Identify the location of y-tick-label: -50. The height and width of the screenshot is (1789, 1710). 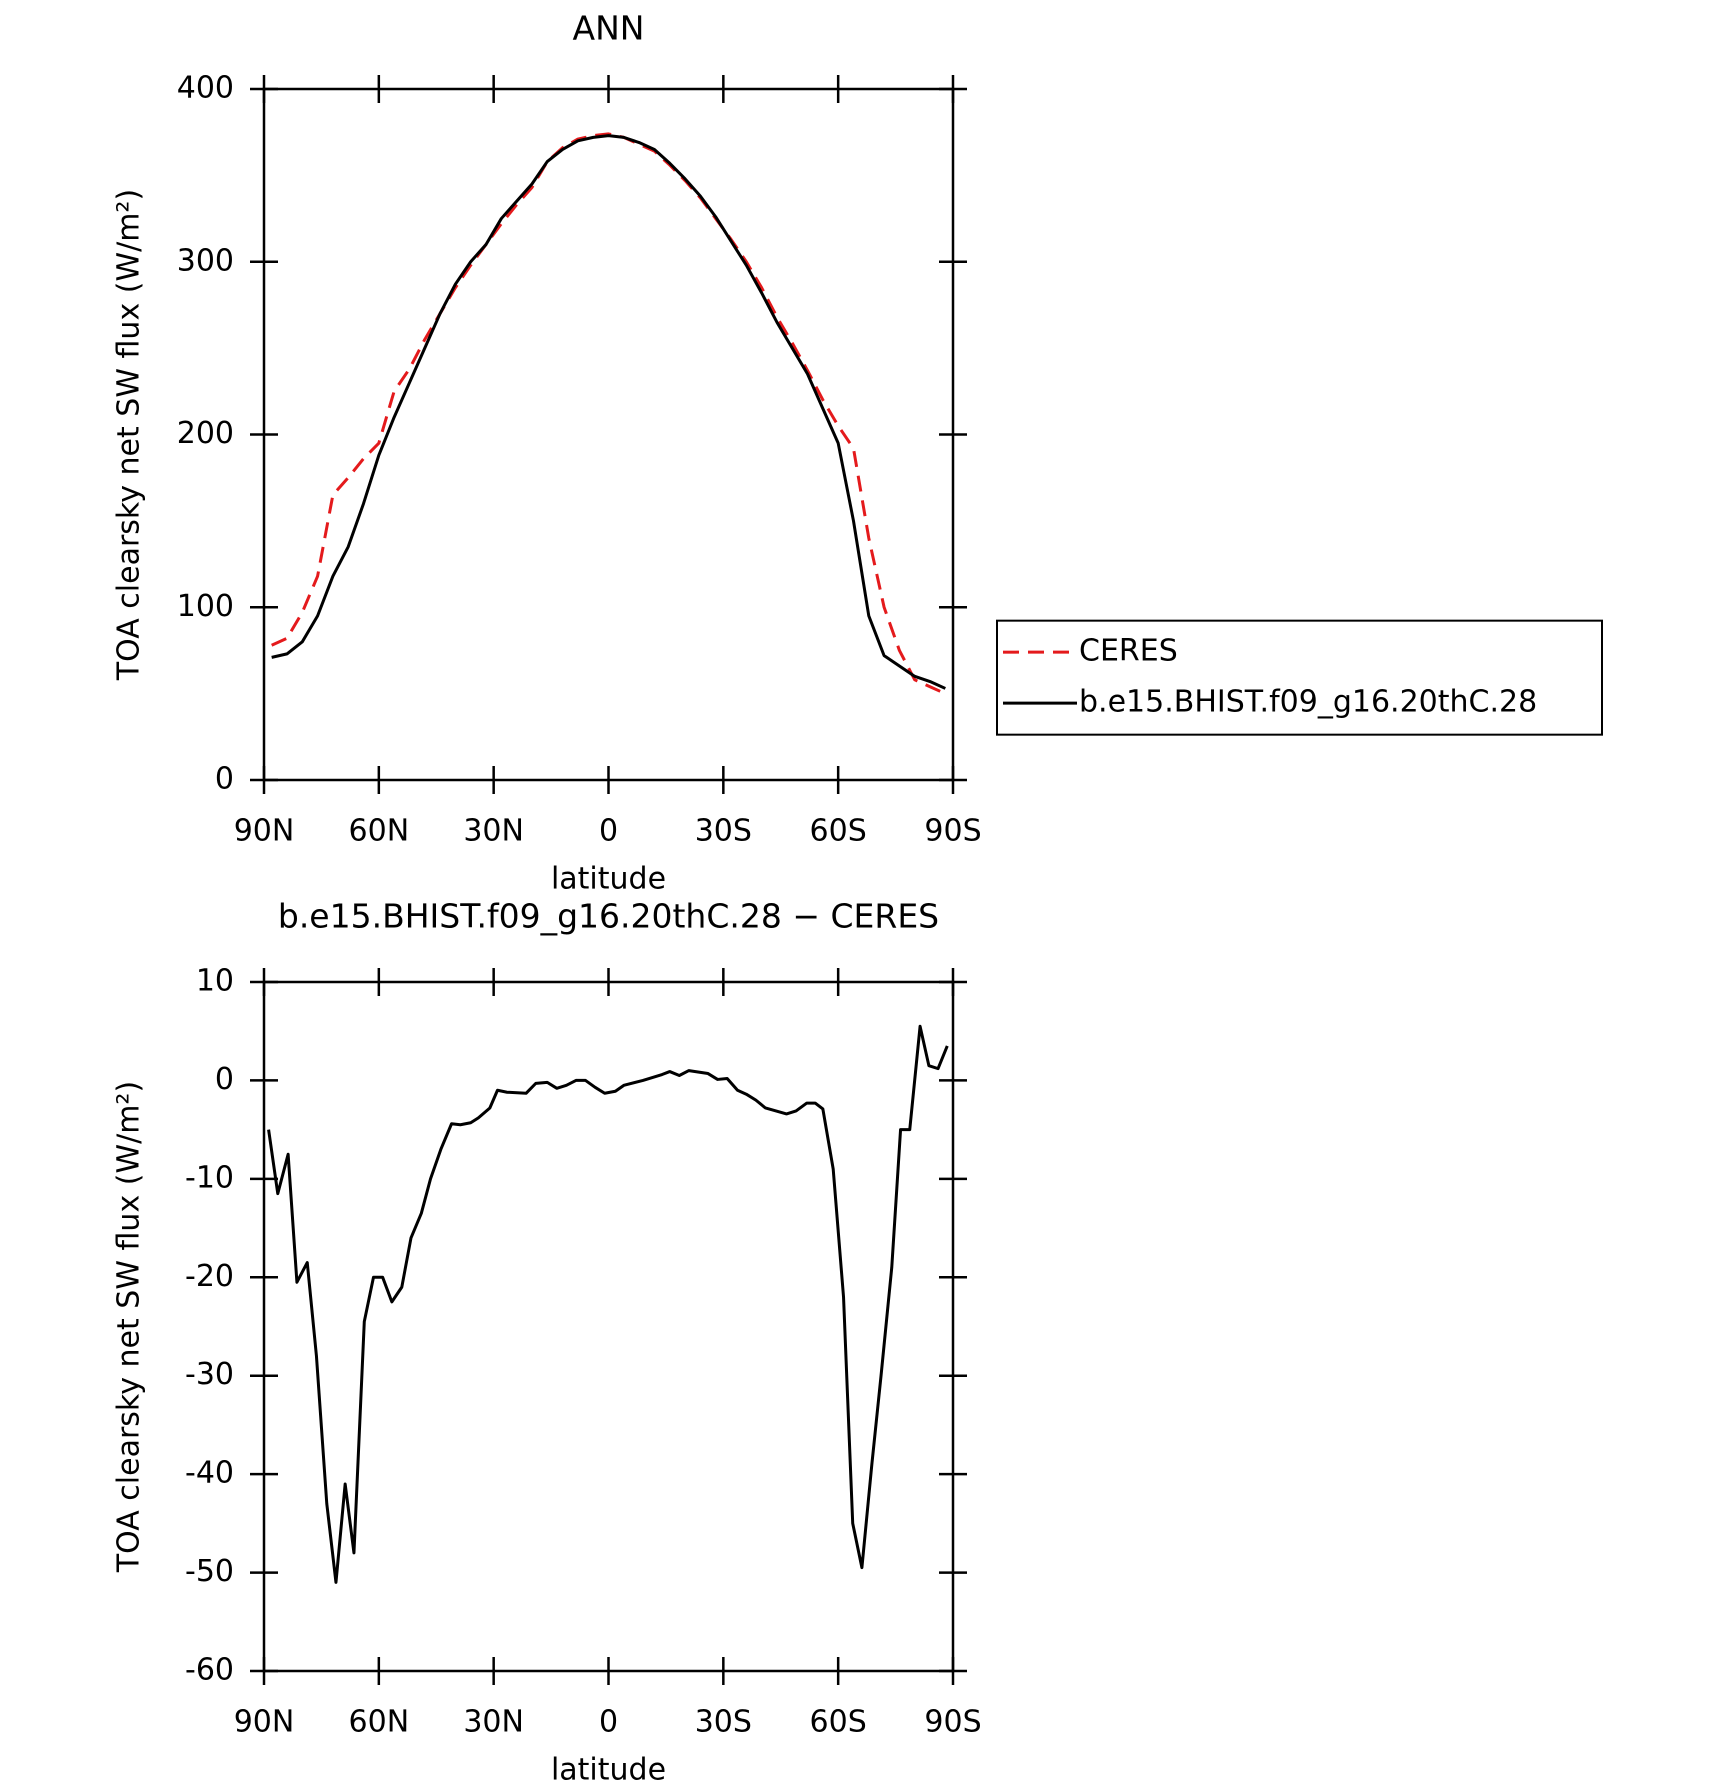
(209, 1571).